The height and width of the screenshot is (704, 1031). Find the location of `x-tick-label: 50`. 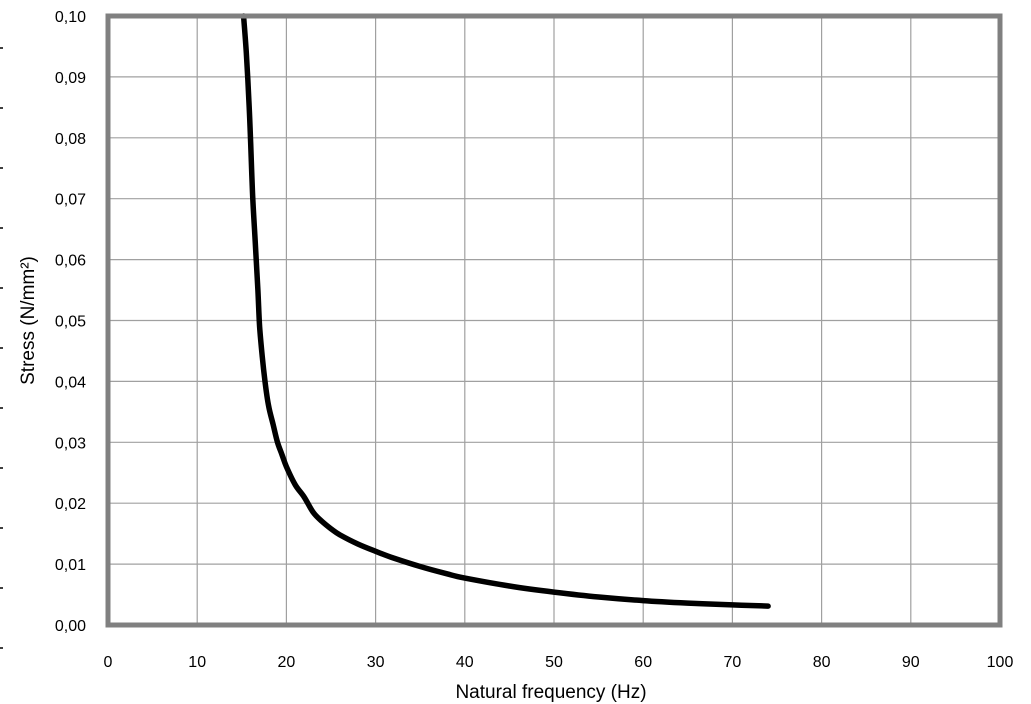

x-tick-label: 50 is located at coordinates (554, 662).